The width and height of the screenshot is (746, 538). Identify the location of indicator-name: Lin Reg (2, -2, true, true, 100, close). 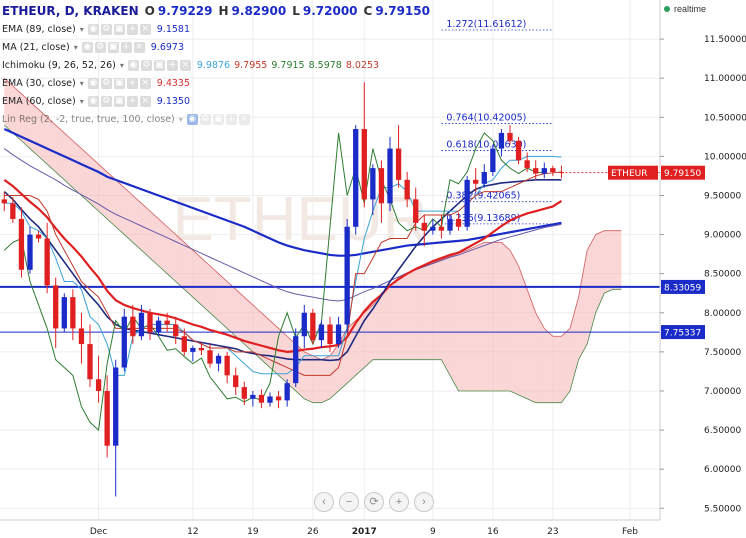
(88, 119).